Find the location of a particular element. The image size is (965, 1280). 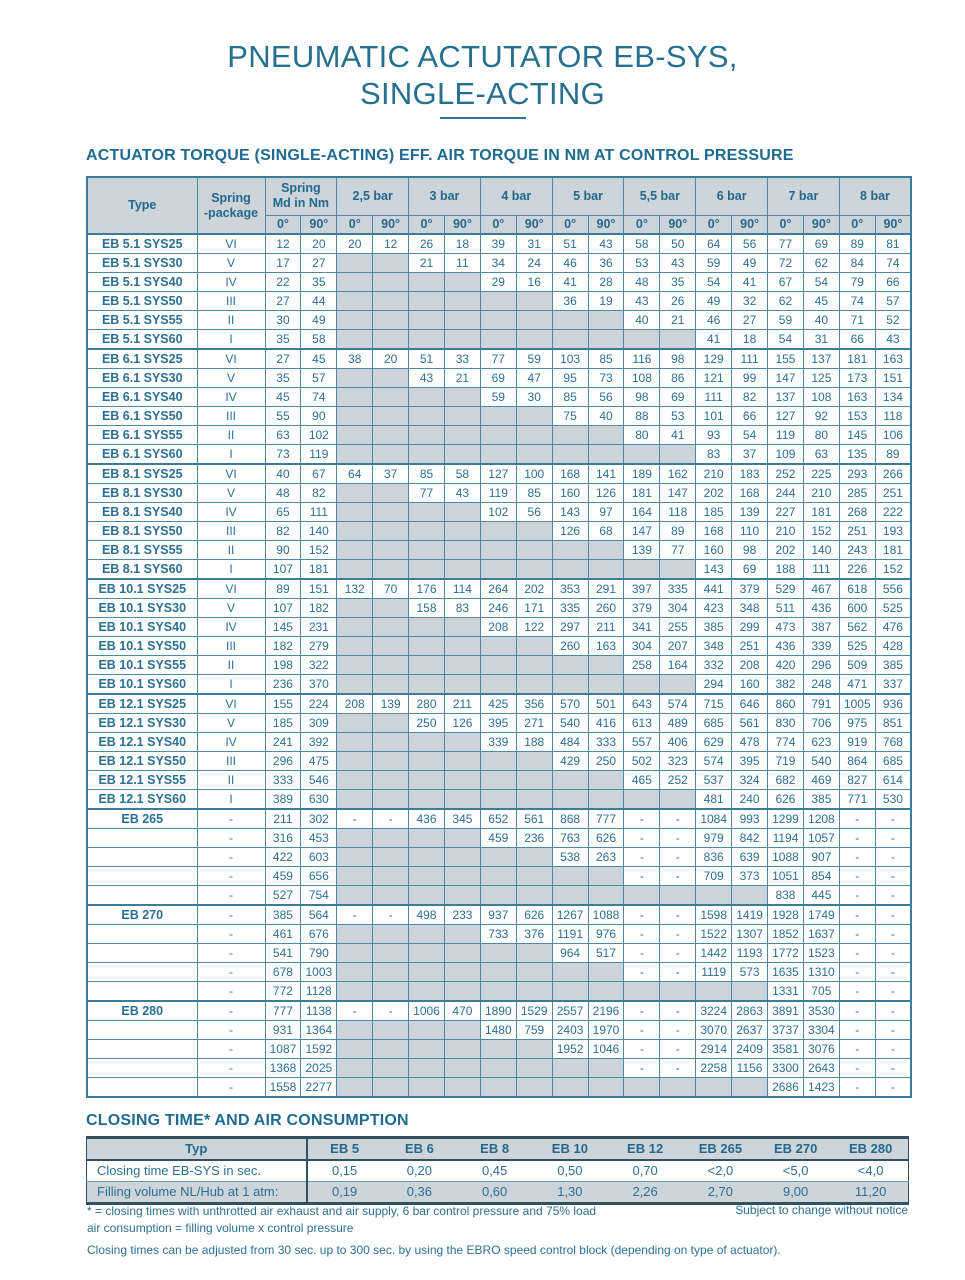

value-cell: 395 is located at coordinates (498, 723).